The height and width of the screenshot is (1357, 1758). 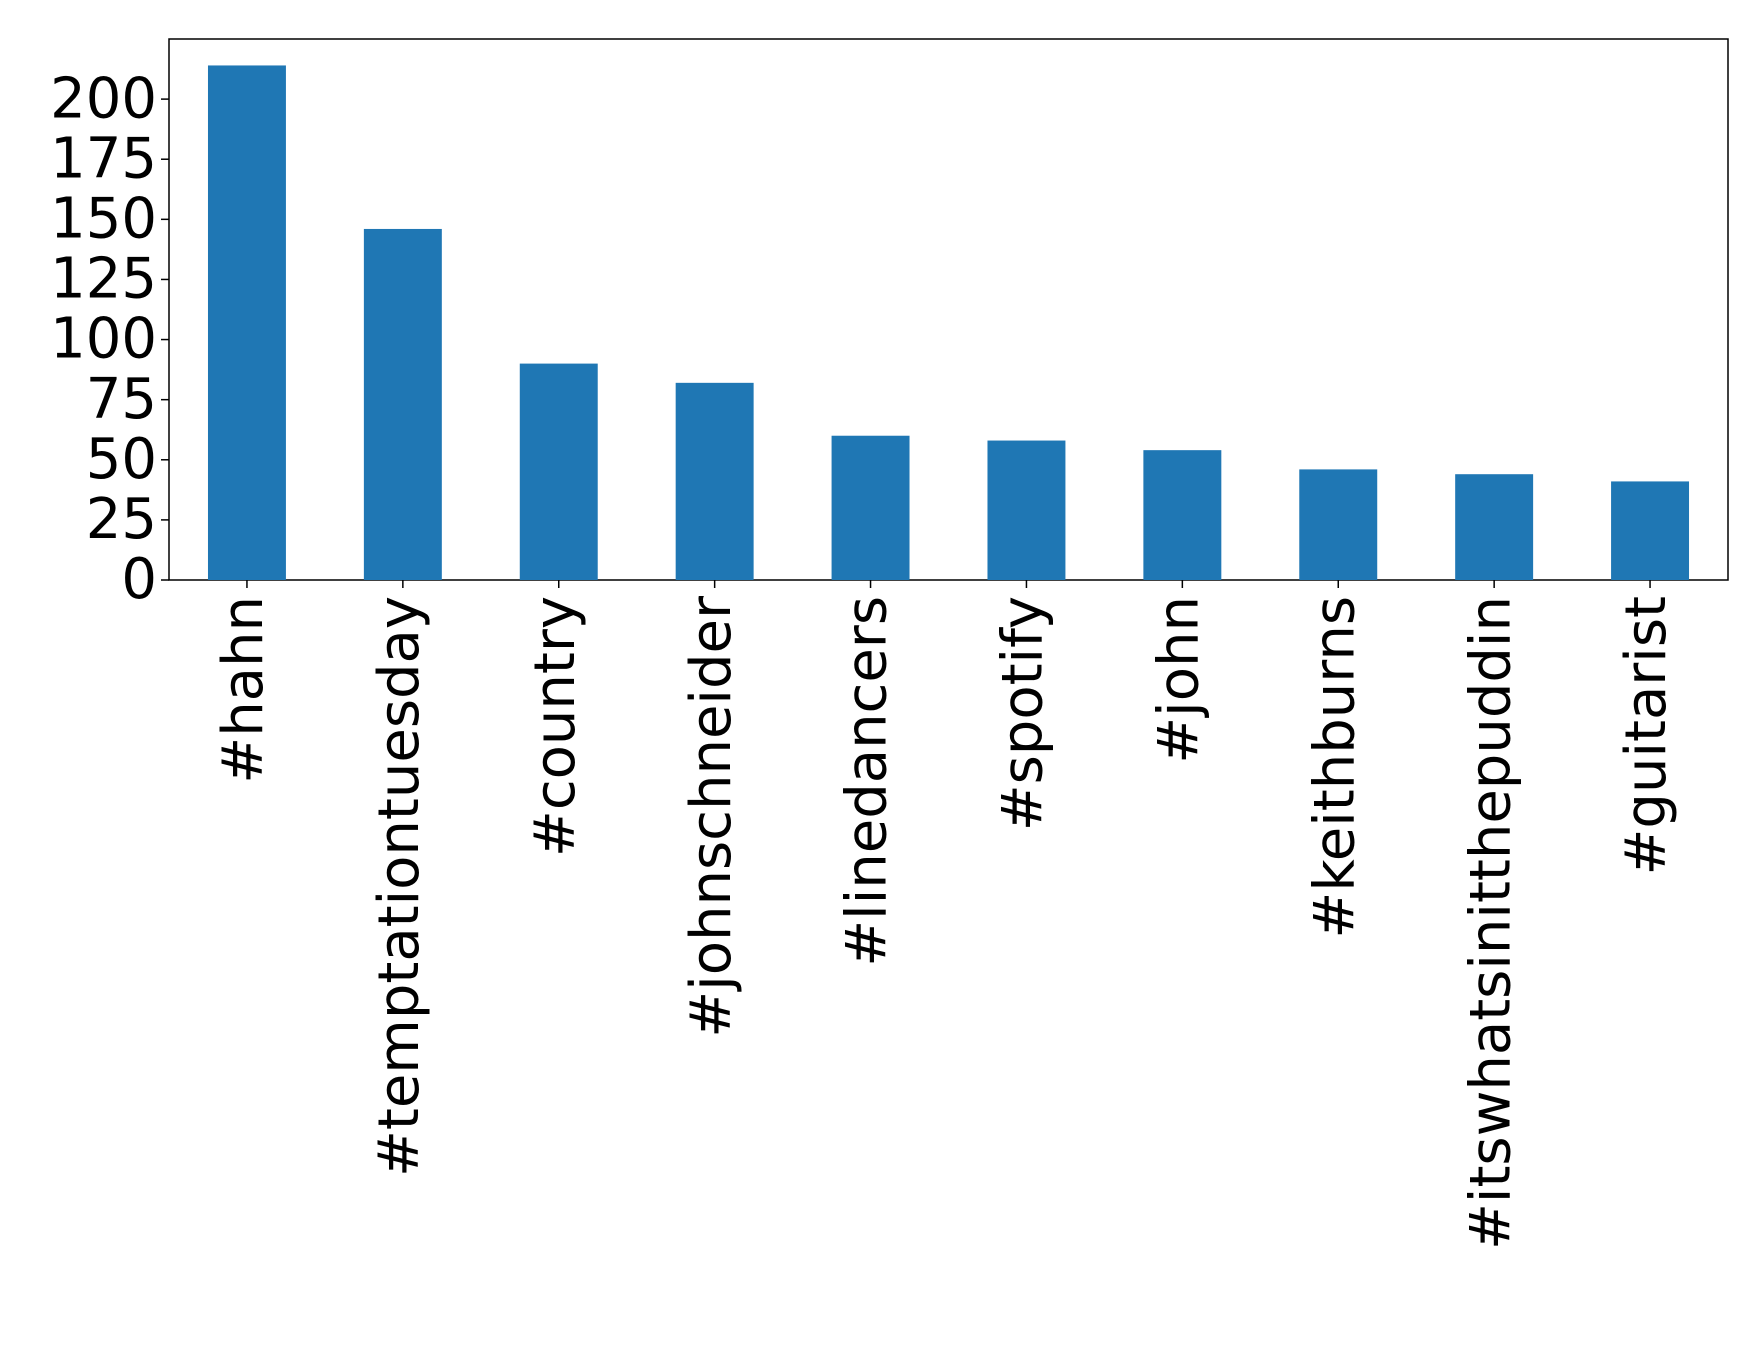 I want to click on y-tick-label: 150, so click(x=103, y=218).